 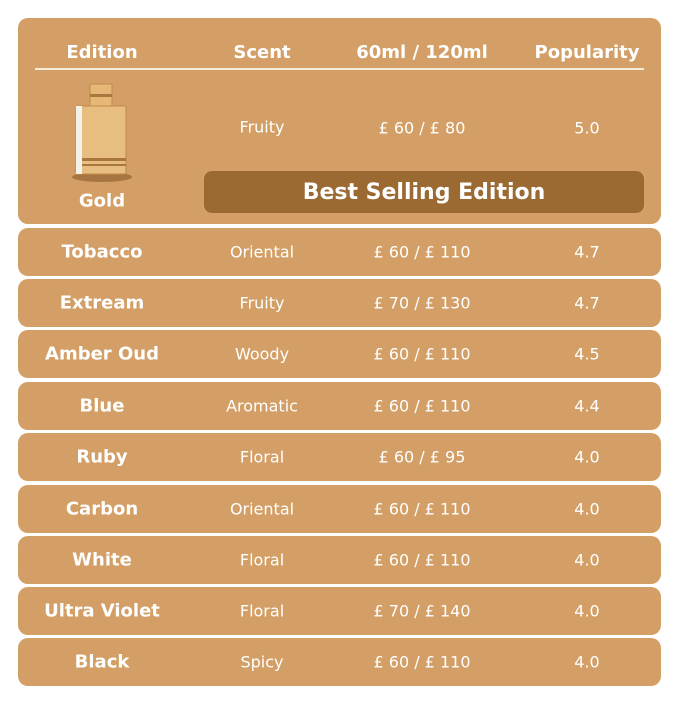 What do you see at coordinates (422, 611) in the screenshot?
I see `price-cell: £ 70 / £ 140` at bounding box center [422, 611].